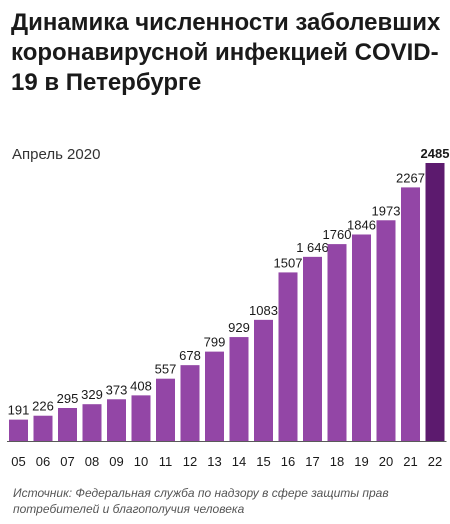 This screenshot has width=450, height=524. What do you see at coordinates (239, 461) in the screenshot?
I see `x-tick-14: 14` at bounding box center [239, 461].